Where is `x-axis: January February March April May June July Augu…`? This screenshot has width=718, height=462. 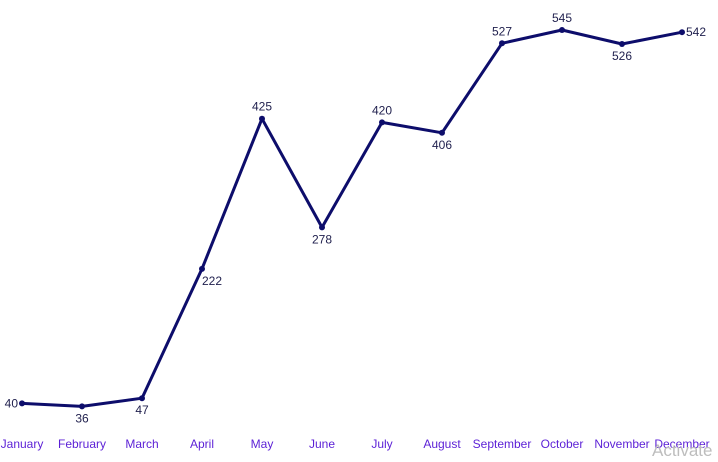
x-axis: January February March April May June July Augu… is located at coordinates (355, 444).